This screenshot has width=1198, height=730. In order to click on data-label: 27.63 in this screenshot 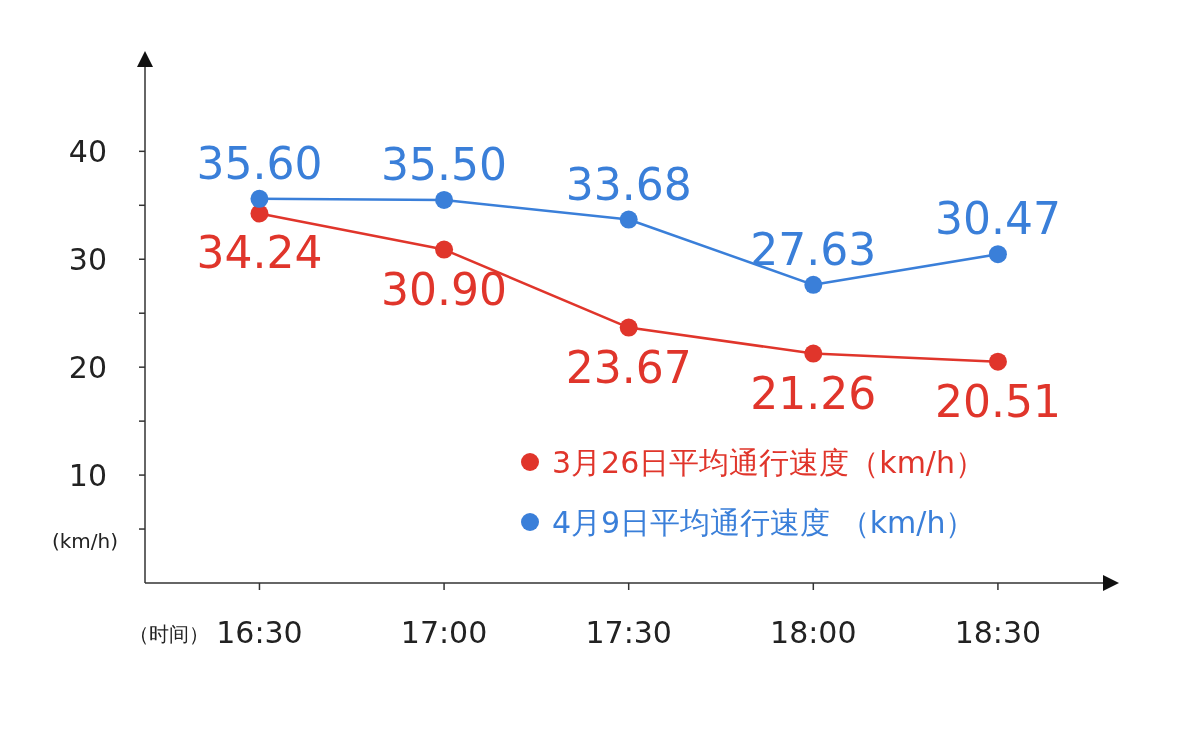, I will do `click(813, 249)`.